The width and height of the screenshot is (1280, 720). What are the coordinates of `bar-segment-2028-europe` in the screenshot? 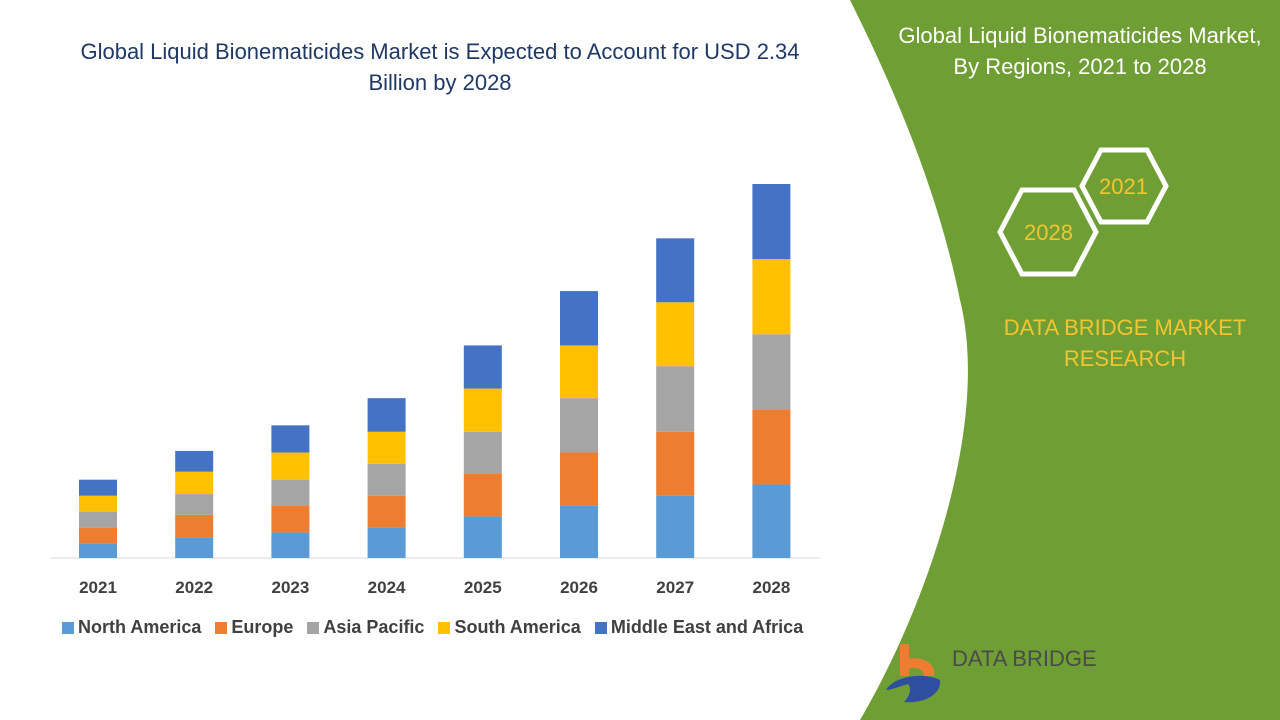 It's located at (771, 447).